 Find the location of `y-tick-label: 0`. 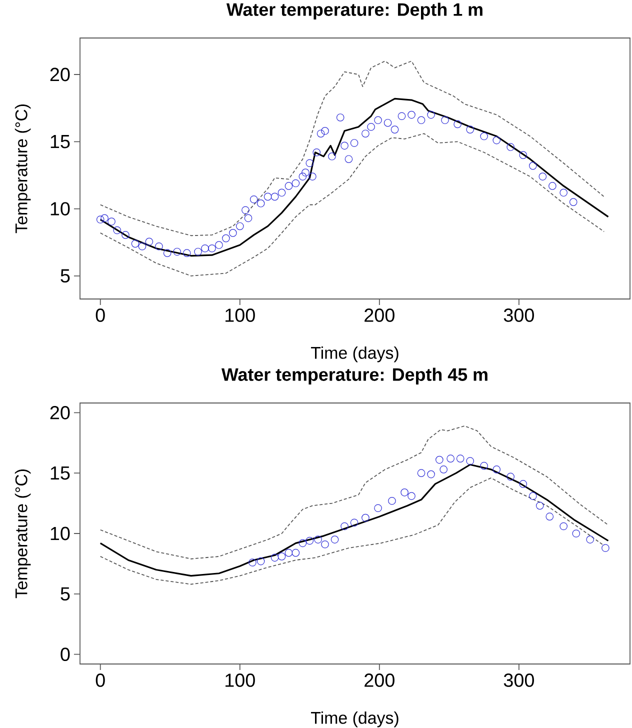

y-tick-label: 0 is located at coordinates (65, 655).